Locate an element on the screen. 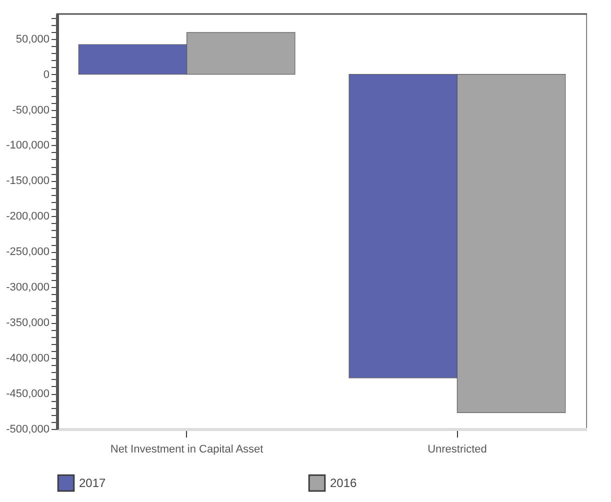 The width and height of the screenshot is (611, 502). y-tick-label: -450,000 is located at coordinates (28, 394).